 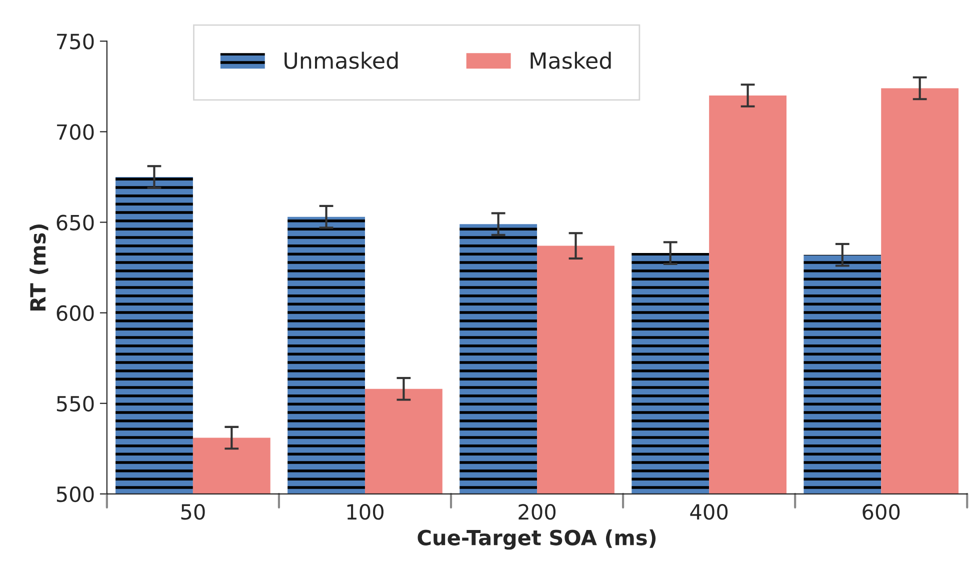 I want to click on y-tick-label: 550, so click(x=75, y=404).